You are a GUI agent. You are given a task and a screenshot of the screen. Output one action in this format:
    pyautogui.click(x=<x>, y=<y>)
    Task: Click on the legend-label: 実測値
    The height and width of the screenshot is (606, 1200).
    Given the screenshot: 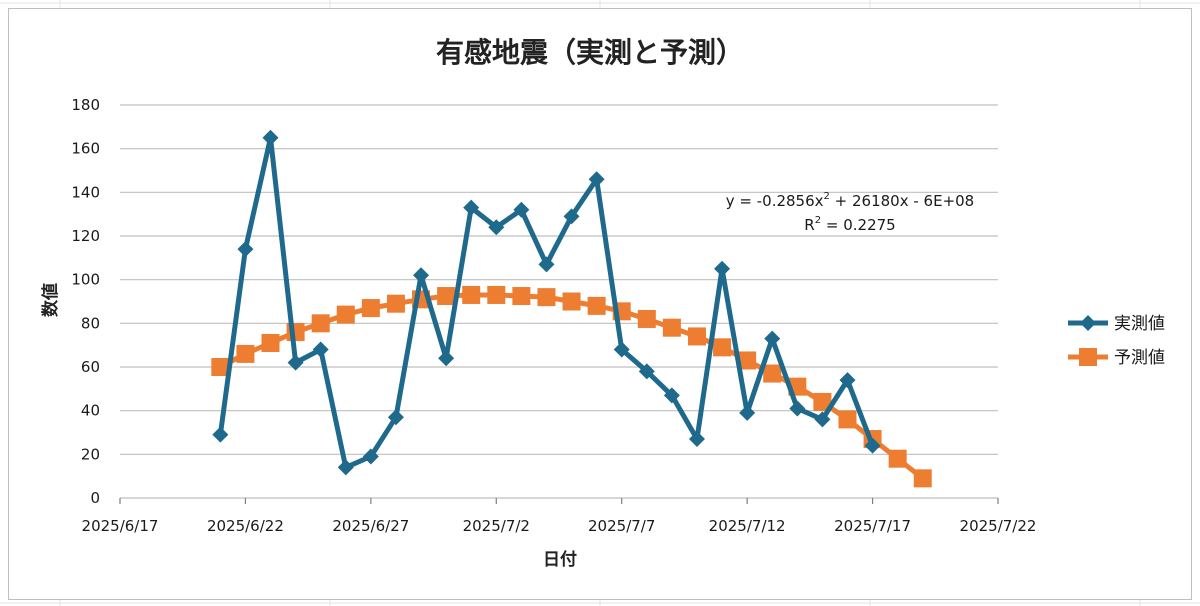 What is the action you would take?
    pyautogui.click(x=1139, y=324)
    